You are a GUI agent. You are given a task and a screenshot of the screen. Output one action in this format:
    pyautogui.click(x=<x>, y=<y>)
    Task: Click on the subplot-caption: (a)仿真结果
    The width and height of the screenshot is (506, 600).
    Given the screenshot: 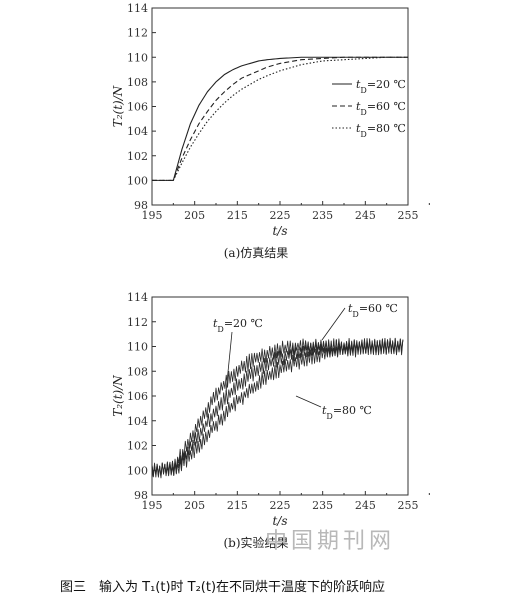 What is the action you would take?
    pyautogui.click(x=256, y=253)
    